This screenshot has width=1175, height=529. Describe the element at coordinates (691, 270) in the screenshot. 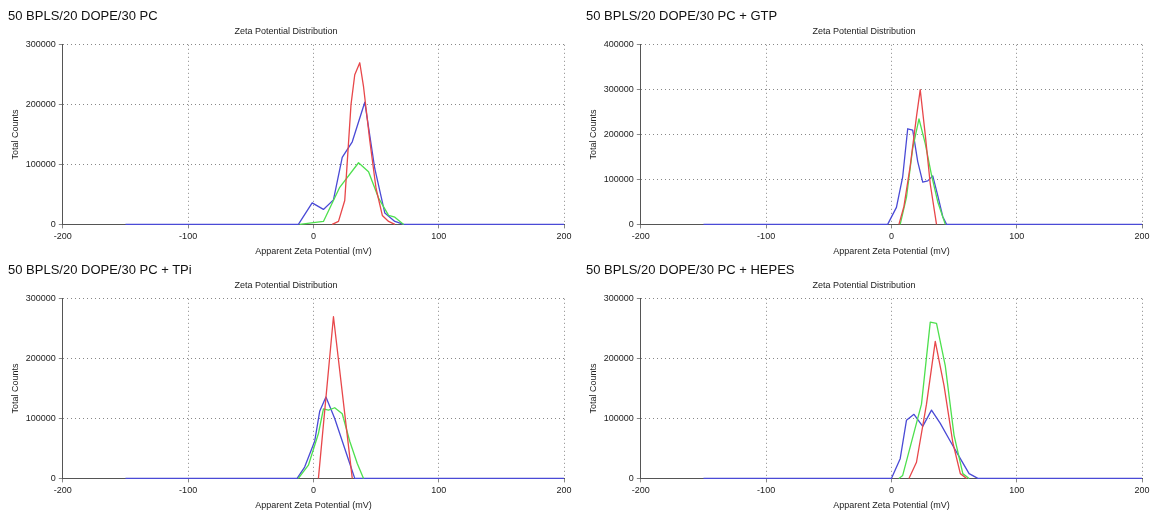

I see `chart-title: 50 BPLS/20 DOPE/30 PC + HEPES` at that location.